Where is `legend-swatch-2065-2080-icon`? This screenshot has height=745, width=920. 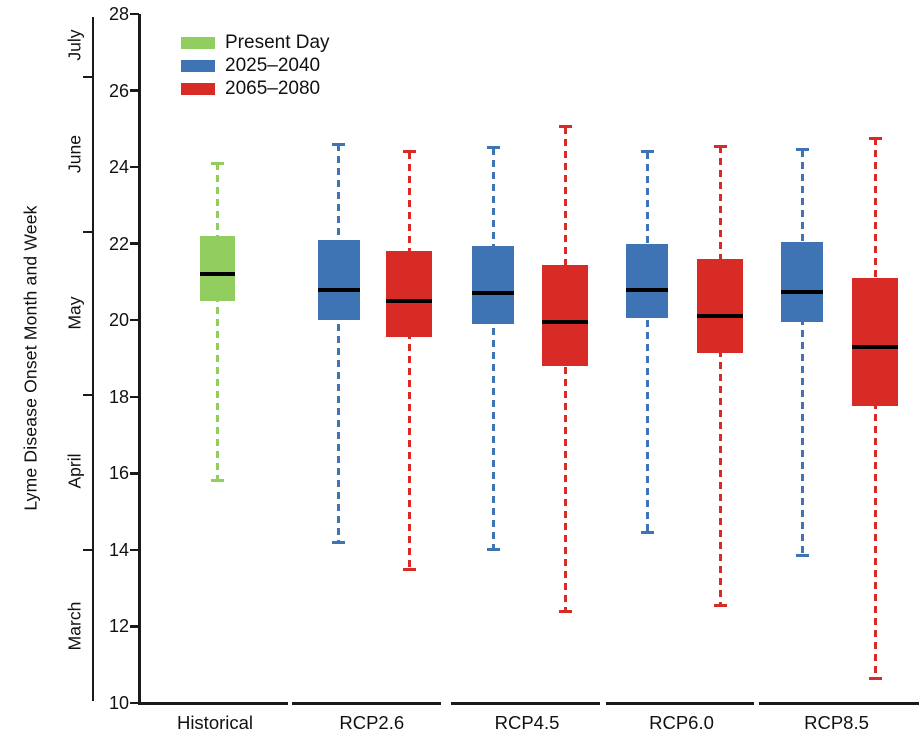 legend-swatch-2065-2080-icon is located at coordinates (198, 88).